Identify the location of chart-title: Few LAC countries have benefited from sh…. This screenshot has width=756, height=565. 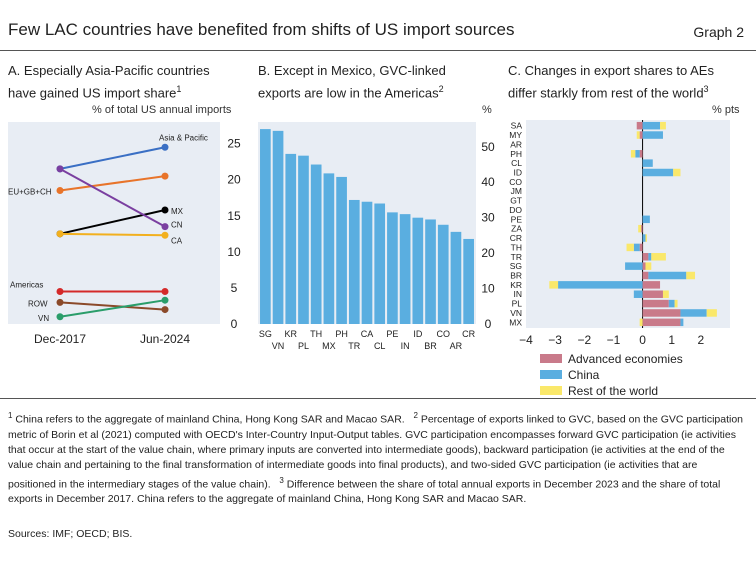
(261, 29).